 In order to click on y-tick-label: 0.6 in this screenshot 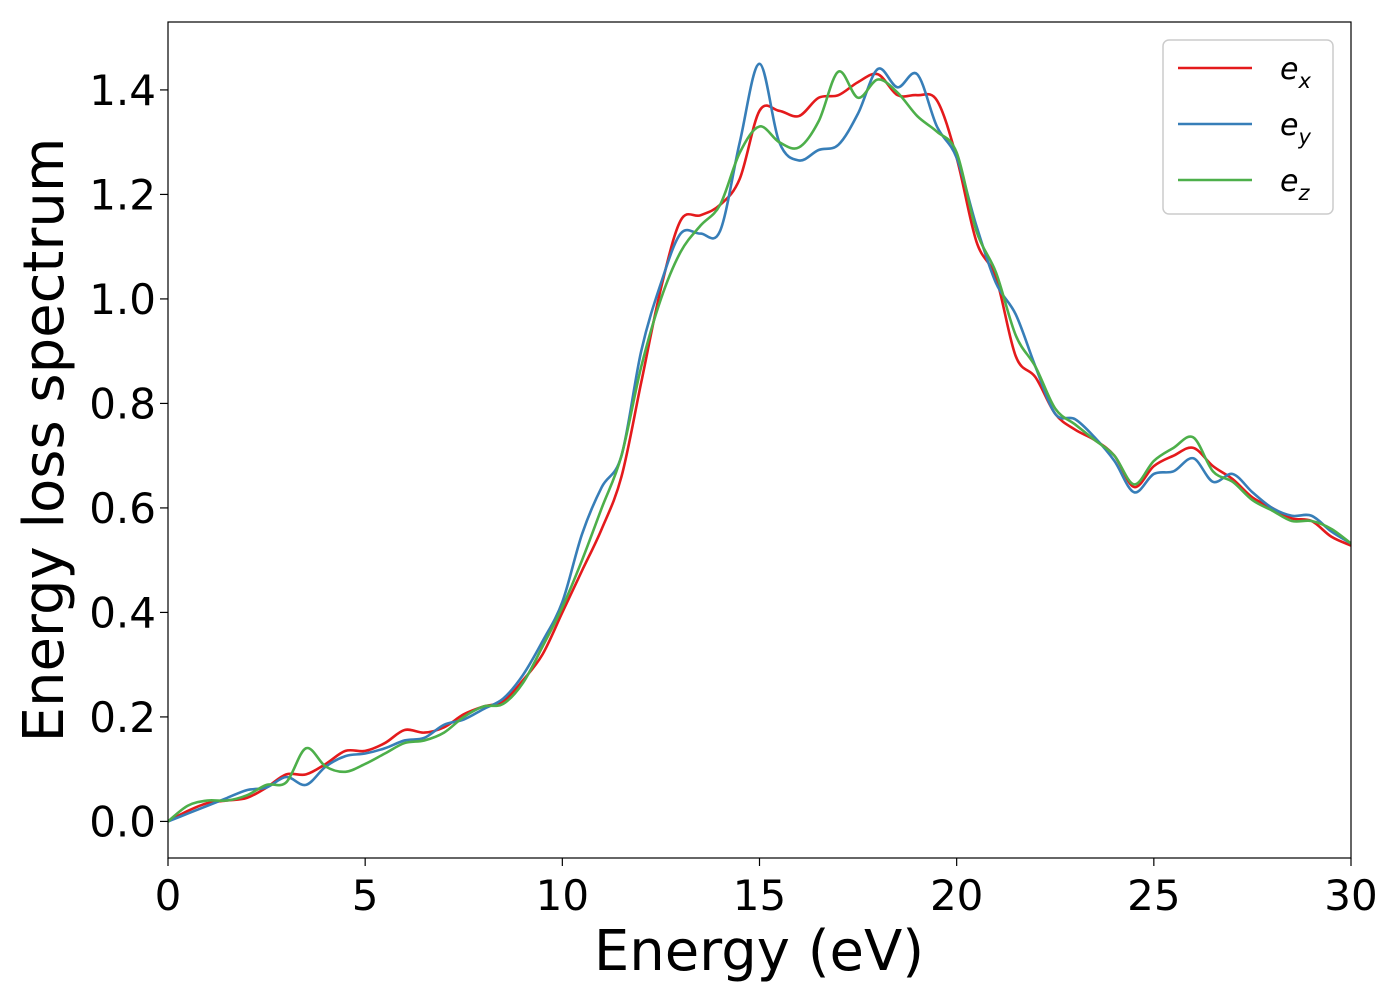, I will do `click(122, 508)`.